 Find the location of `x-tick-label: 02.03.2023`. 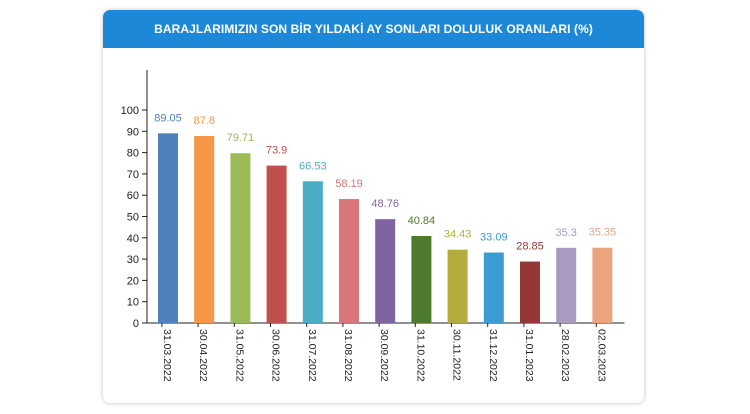

x-tick-label: 02.03.2023 is located at coordinates (601, 355).